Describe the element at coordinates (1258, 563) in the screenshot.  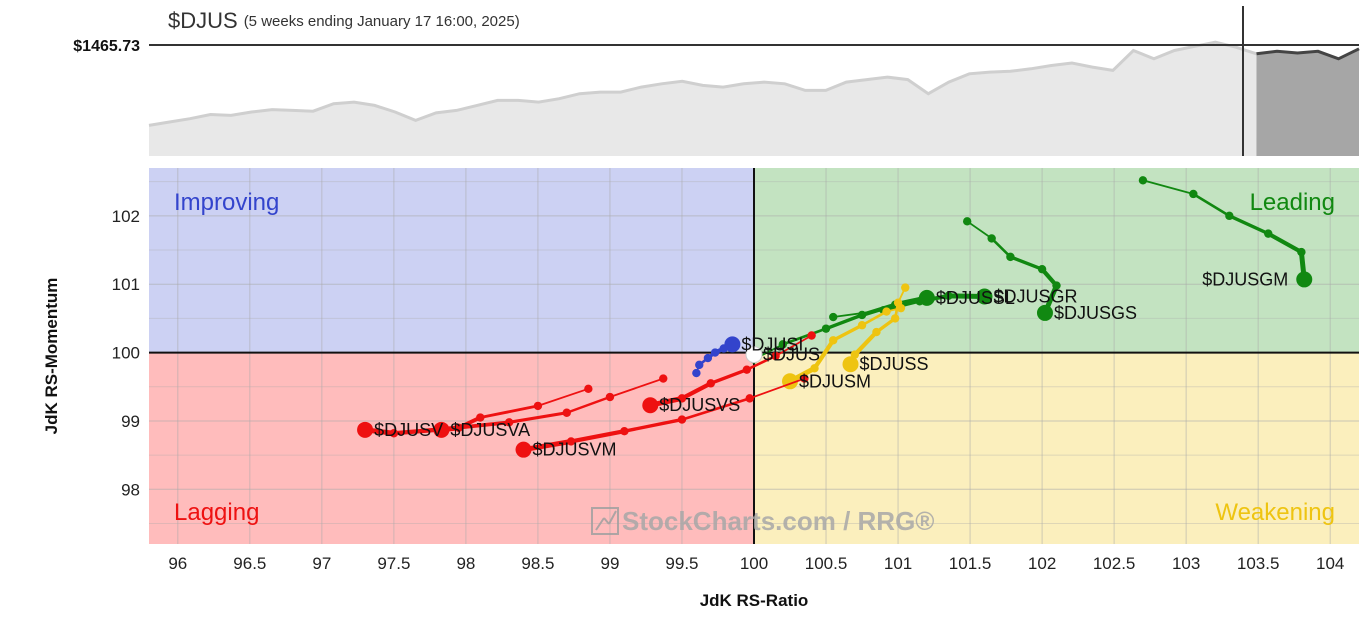
I see `x-tick-label: 103.5` at that location.